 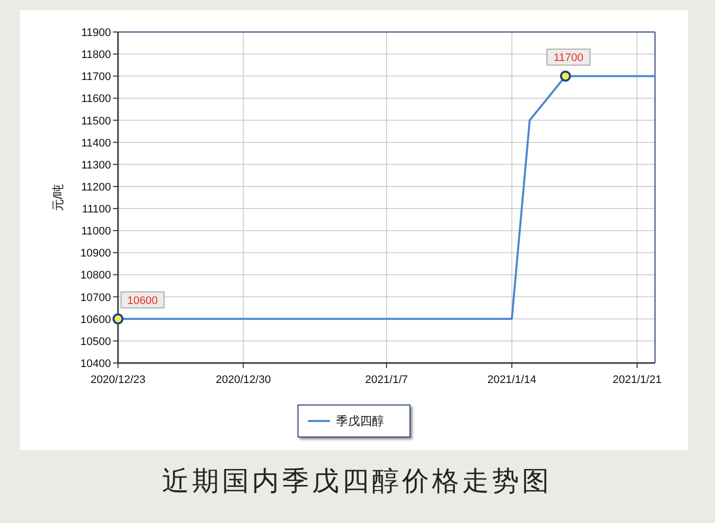 I want to click on y-tick-label: 11600, so click(x=96, y=99).